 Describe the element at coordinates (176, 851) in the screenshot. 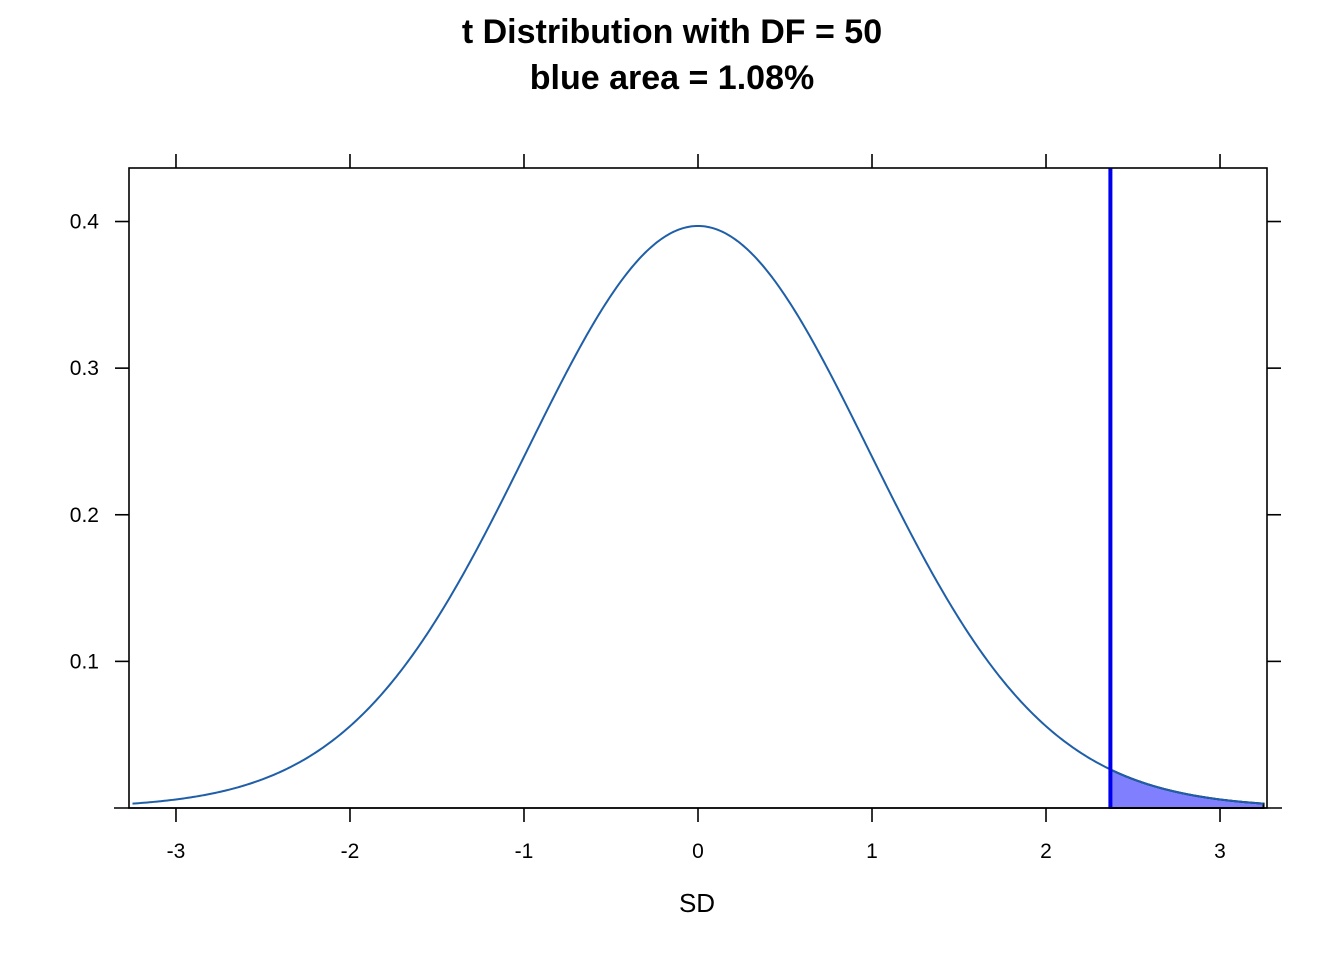

I see `x-tick-label: -3` at that location.